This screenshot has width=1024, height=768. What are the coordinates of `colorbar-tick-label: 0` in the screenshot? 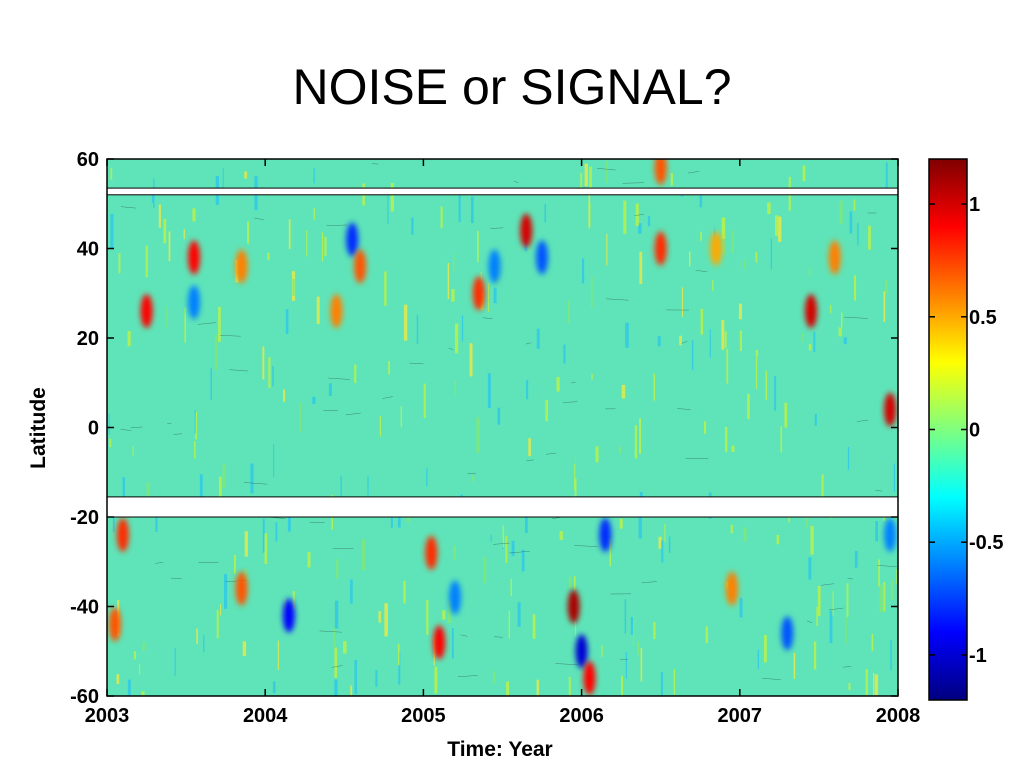 It's located at (974, 431).